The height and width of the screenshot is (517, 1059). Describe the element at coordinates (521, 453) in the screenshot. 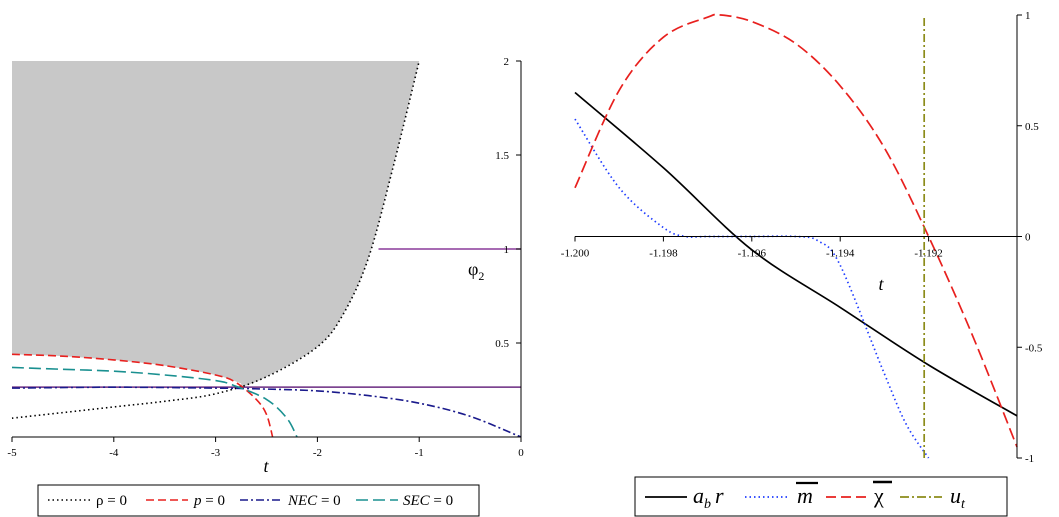

I see `left-x-tick-label: 0` at that location.